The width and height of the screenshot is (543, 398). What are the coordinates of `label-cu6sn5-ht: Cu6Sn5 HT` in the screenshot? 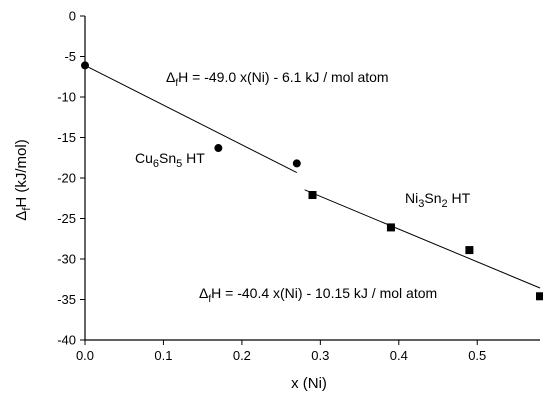 It's located at (170, 160).